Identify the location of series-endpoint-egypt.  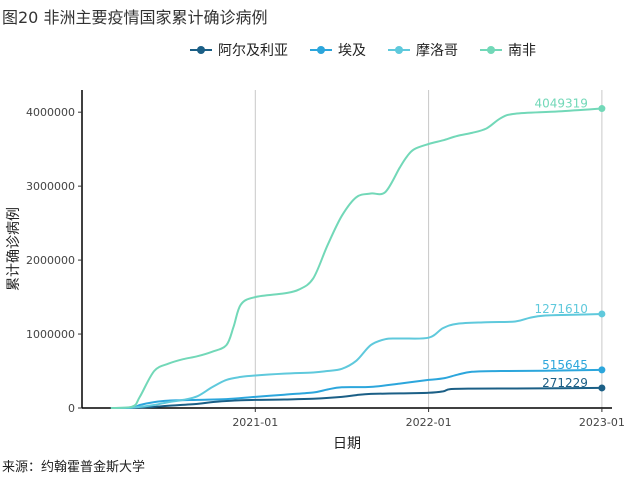
(602, 370).